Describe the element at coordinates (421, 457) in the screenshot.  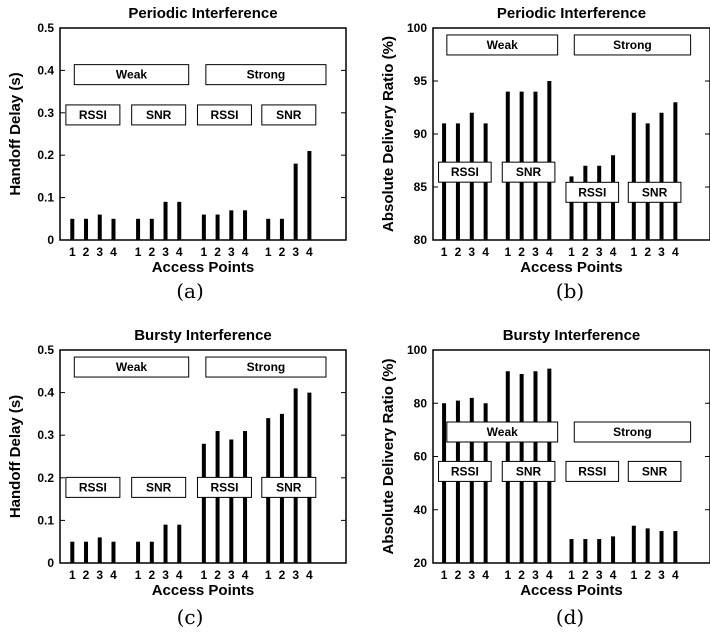
I see `y-tick-label: 60` at that location.